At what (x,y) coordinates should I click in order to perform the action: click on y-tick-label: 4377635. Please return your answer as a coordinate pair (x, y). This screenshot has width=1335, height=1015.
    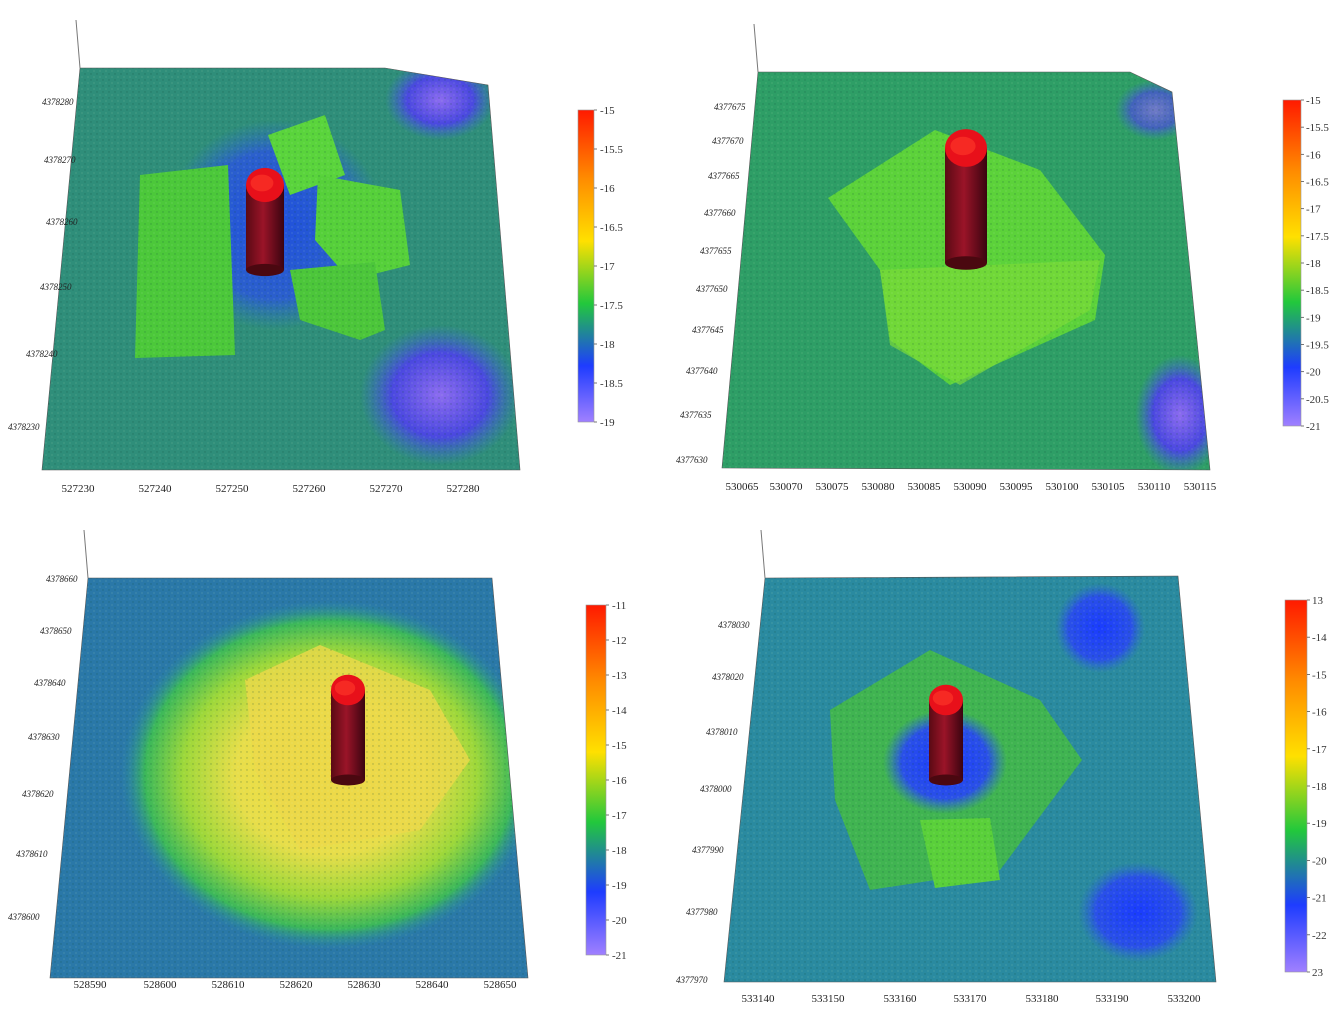
    Looking at the image, I should click on (696, 415).